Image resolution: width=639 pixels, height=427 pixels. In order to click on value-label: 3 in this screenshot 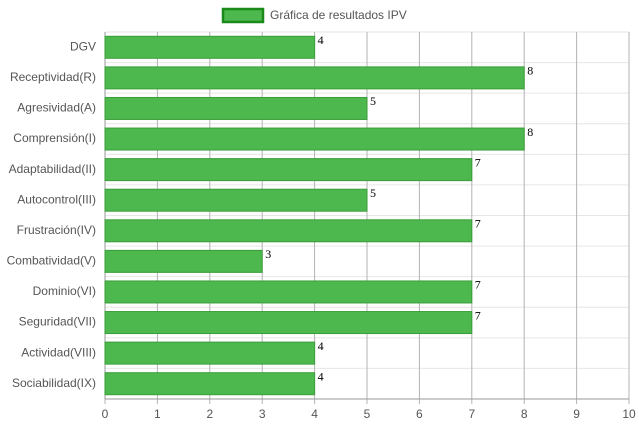, I will do `click(268, 254)`.